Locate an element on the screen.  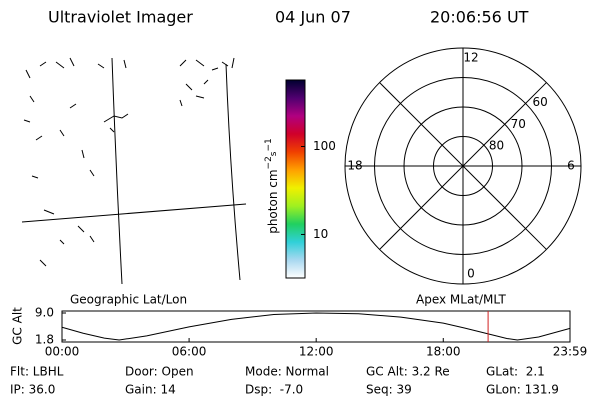
colorbar: 10 100 photon cm−2s−1 is located at coordinates (300, 179).